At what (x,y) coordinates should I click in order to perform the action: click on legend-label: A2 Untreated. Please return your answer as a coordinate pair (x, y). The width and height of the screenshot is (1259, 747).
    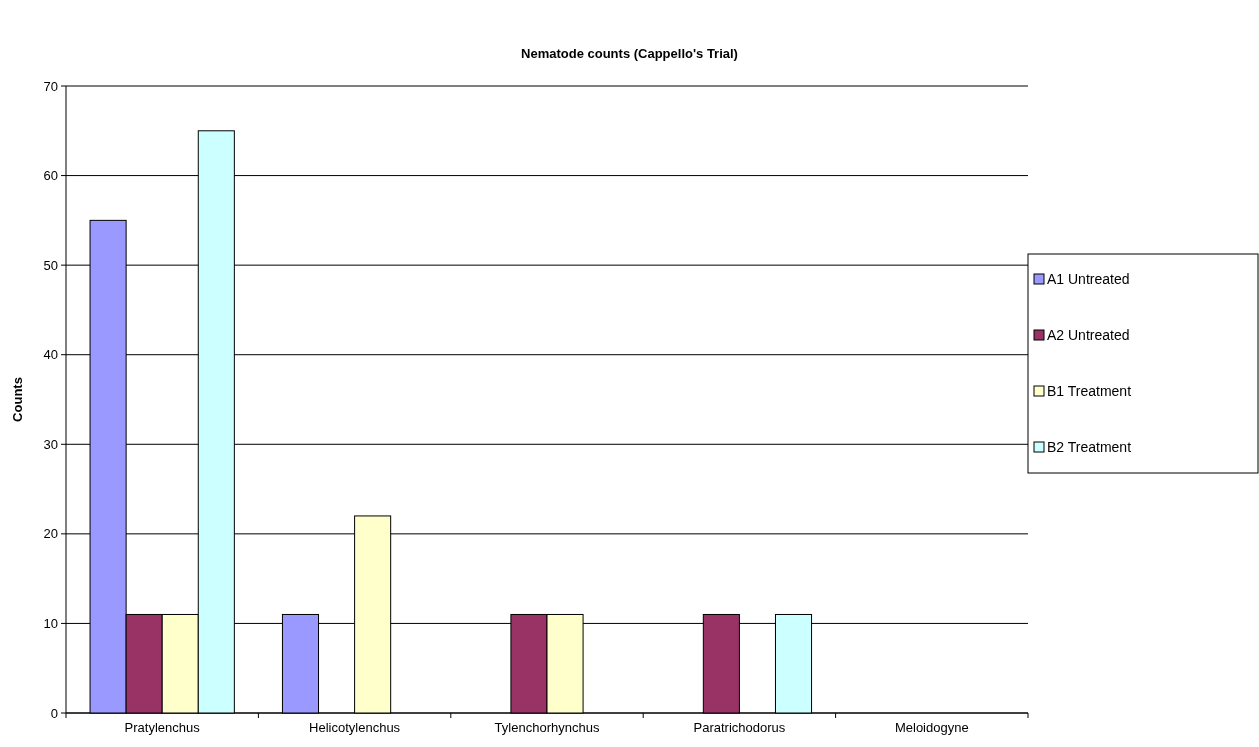
    Looking at the image, I should click on (1088, 334).